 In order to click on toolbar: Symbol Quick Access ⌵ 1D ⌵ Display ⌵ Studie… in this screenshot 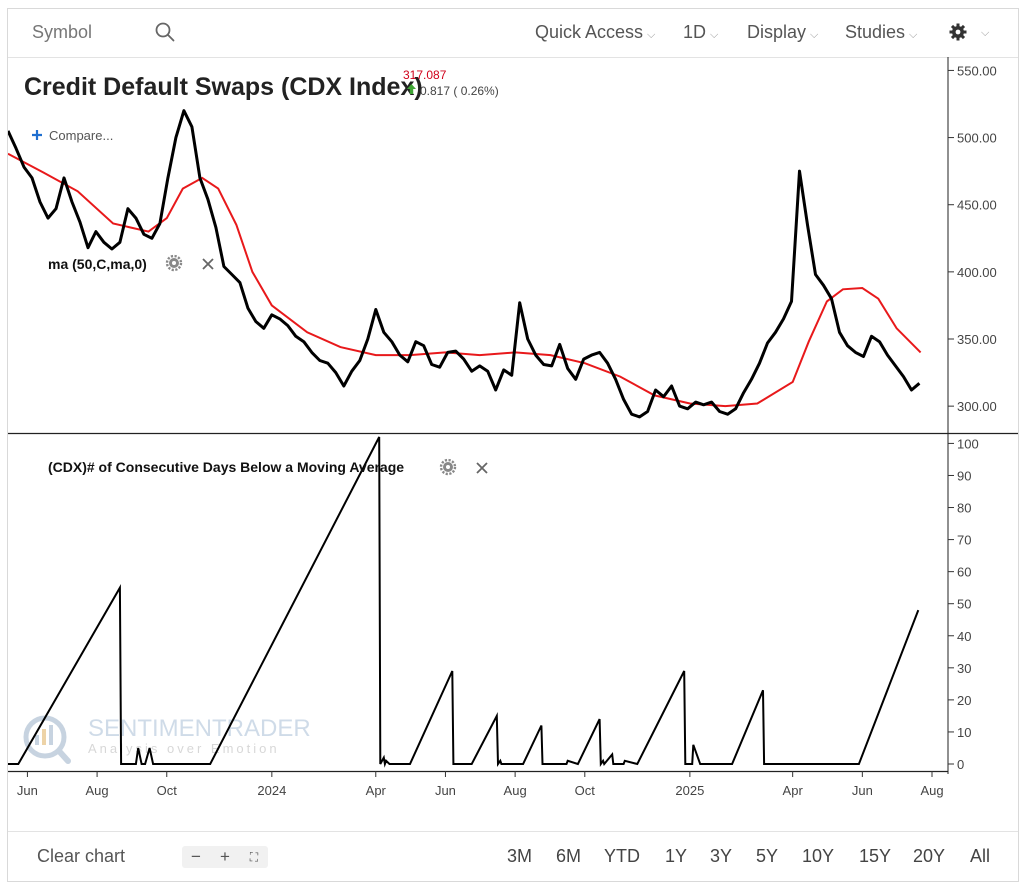, I will do `click(513, 33)`.